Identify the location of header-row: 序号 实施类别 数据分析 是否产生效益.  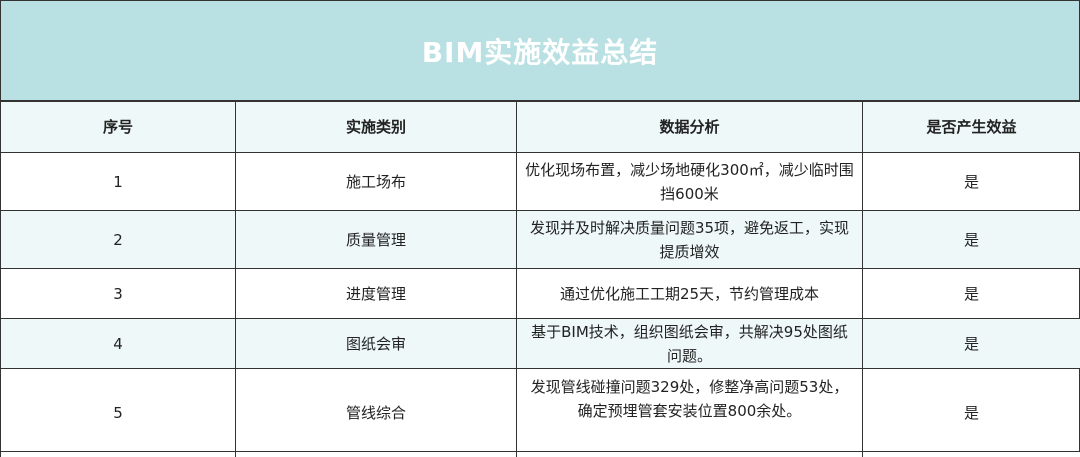
(540, 127).